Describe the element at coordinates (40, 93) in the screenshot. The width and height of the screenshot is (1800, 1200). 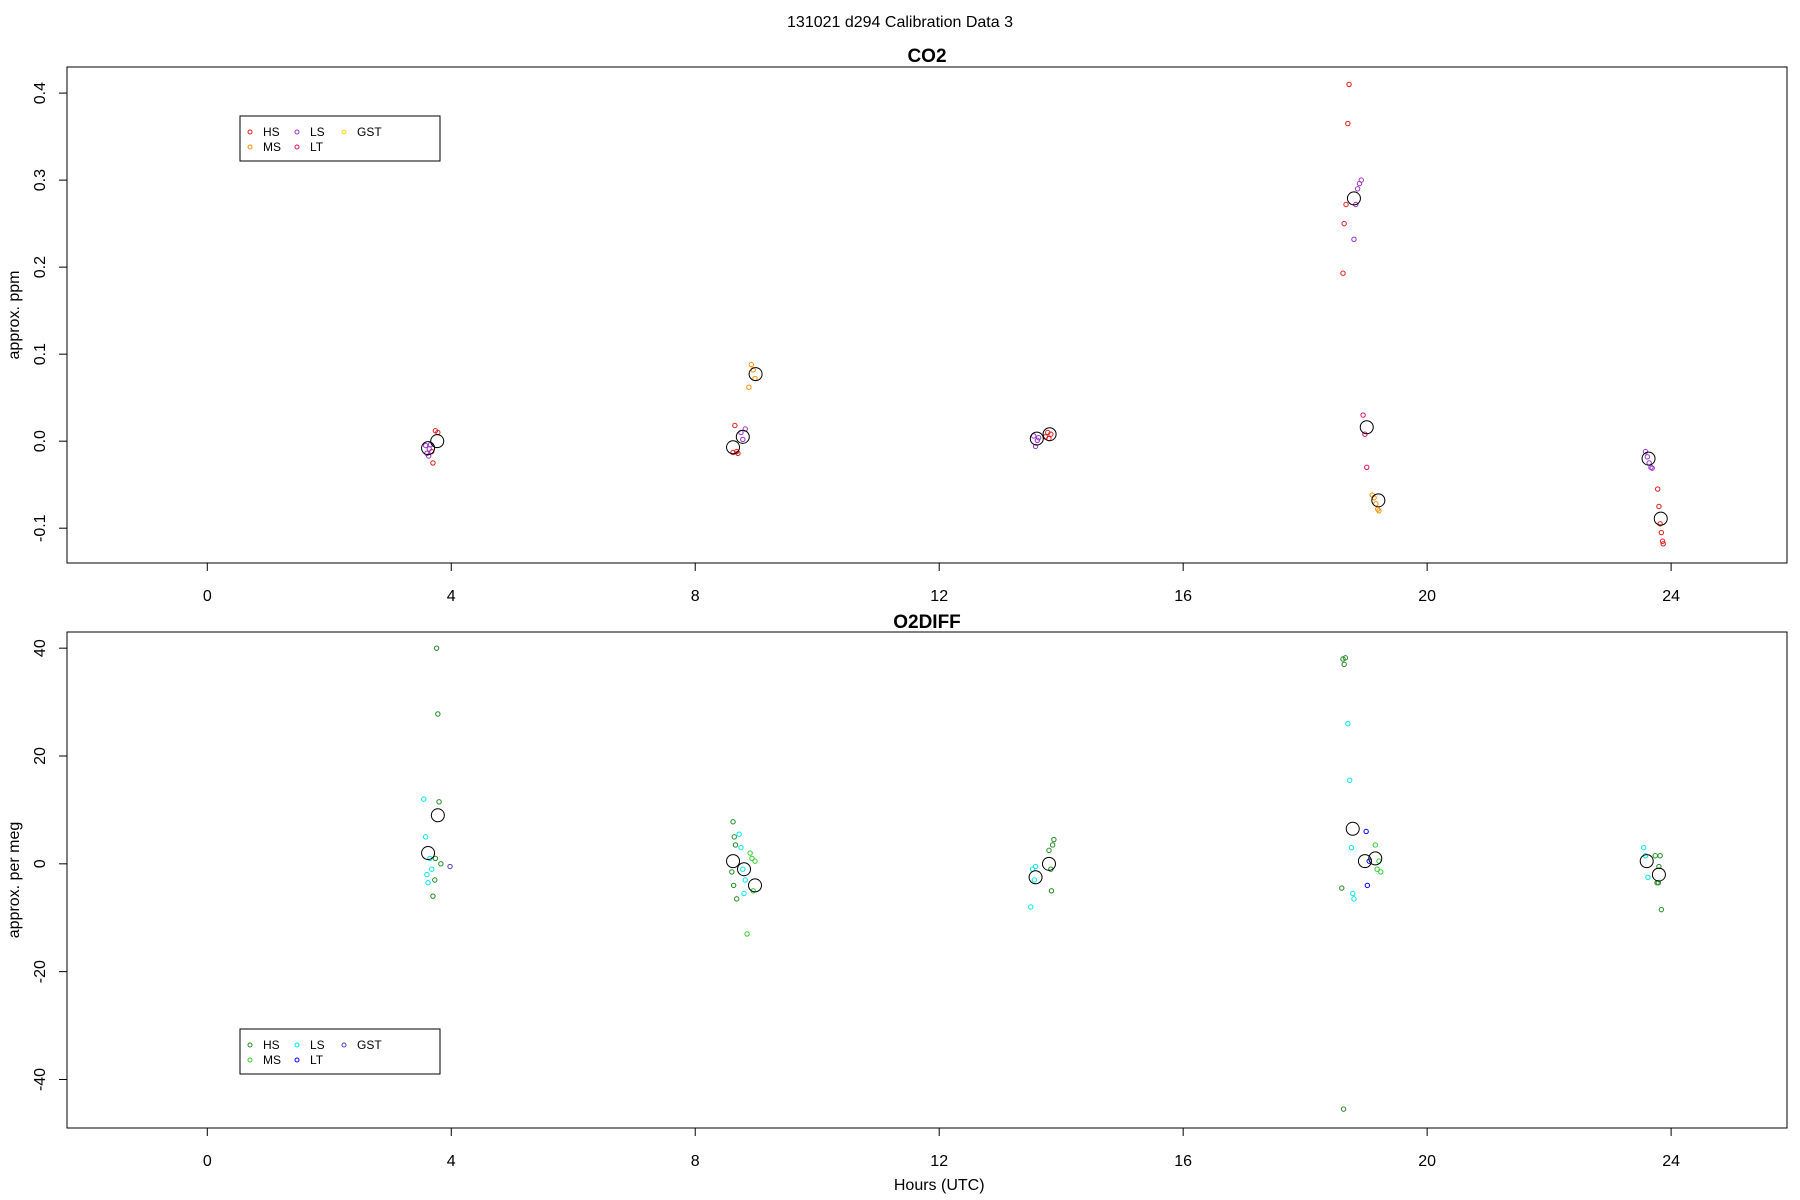
I see `y-tick-label: 0.4` at that location.